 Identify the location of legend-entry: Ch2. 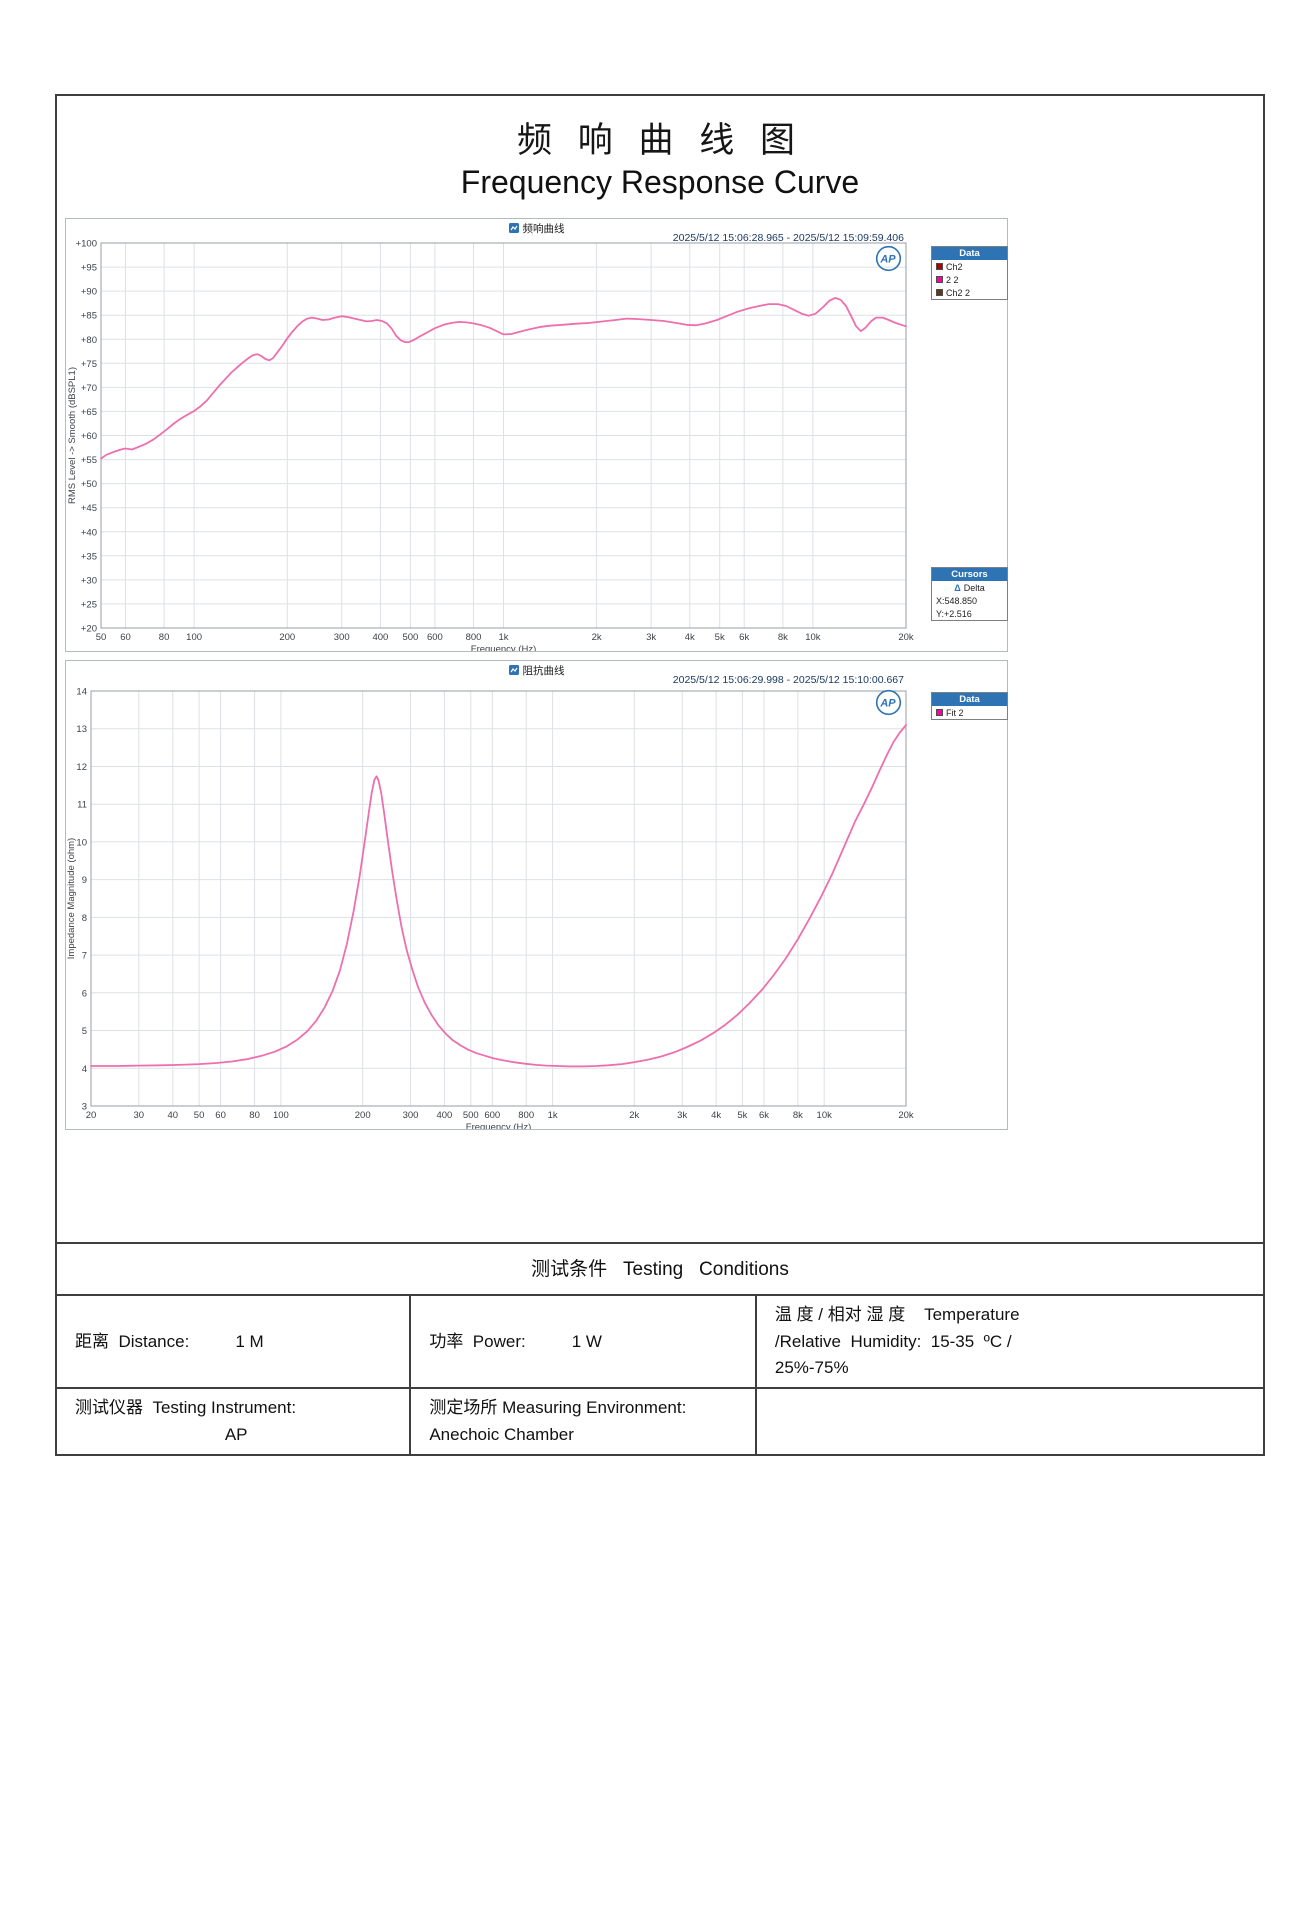
(969, 266).